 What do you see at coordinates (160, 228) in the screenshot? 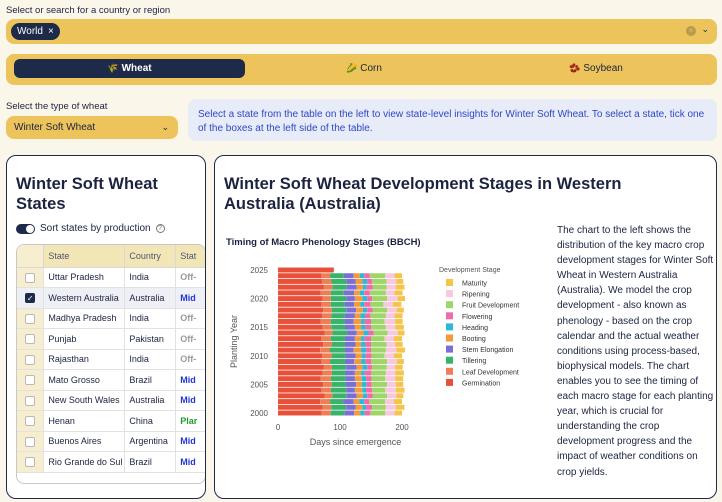
I see `help-icon: ?` at bounding box center [160, 228].